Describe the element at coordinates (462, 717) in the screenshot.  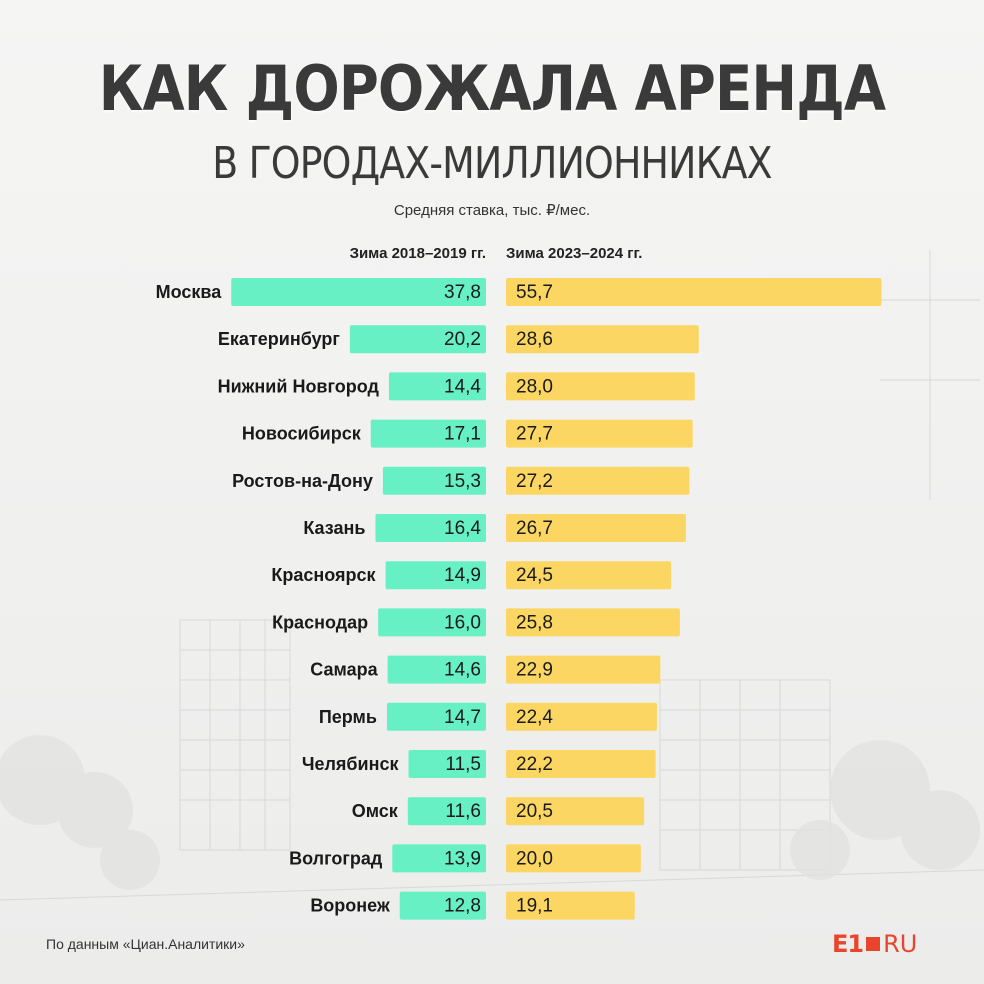
I see `value-label-2018: 14,7` at that location.